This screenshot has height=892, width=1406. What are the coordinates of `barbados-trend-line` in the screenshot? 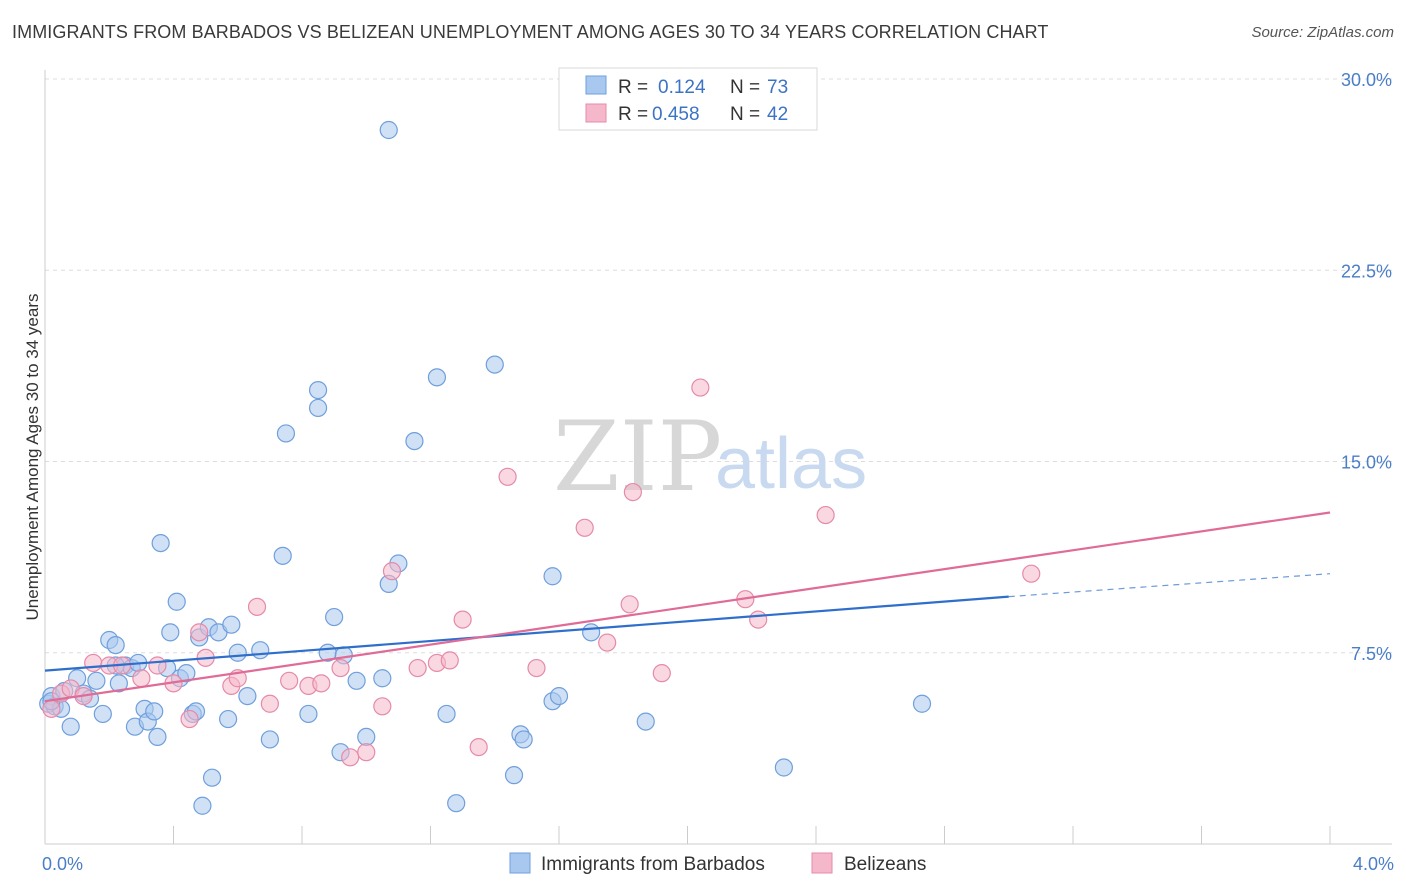 It's located at (526, 633).